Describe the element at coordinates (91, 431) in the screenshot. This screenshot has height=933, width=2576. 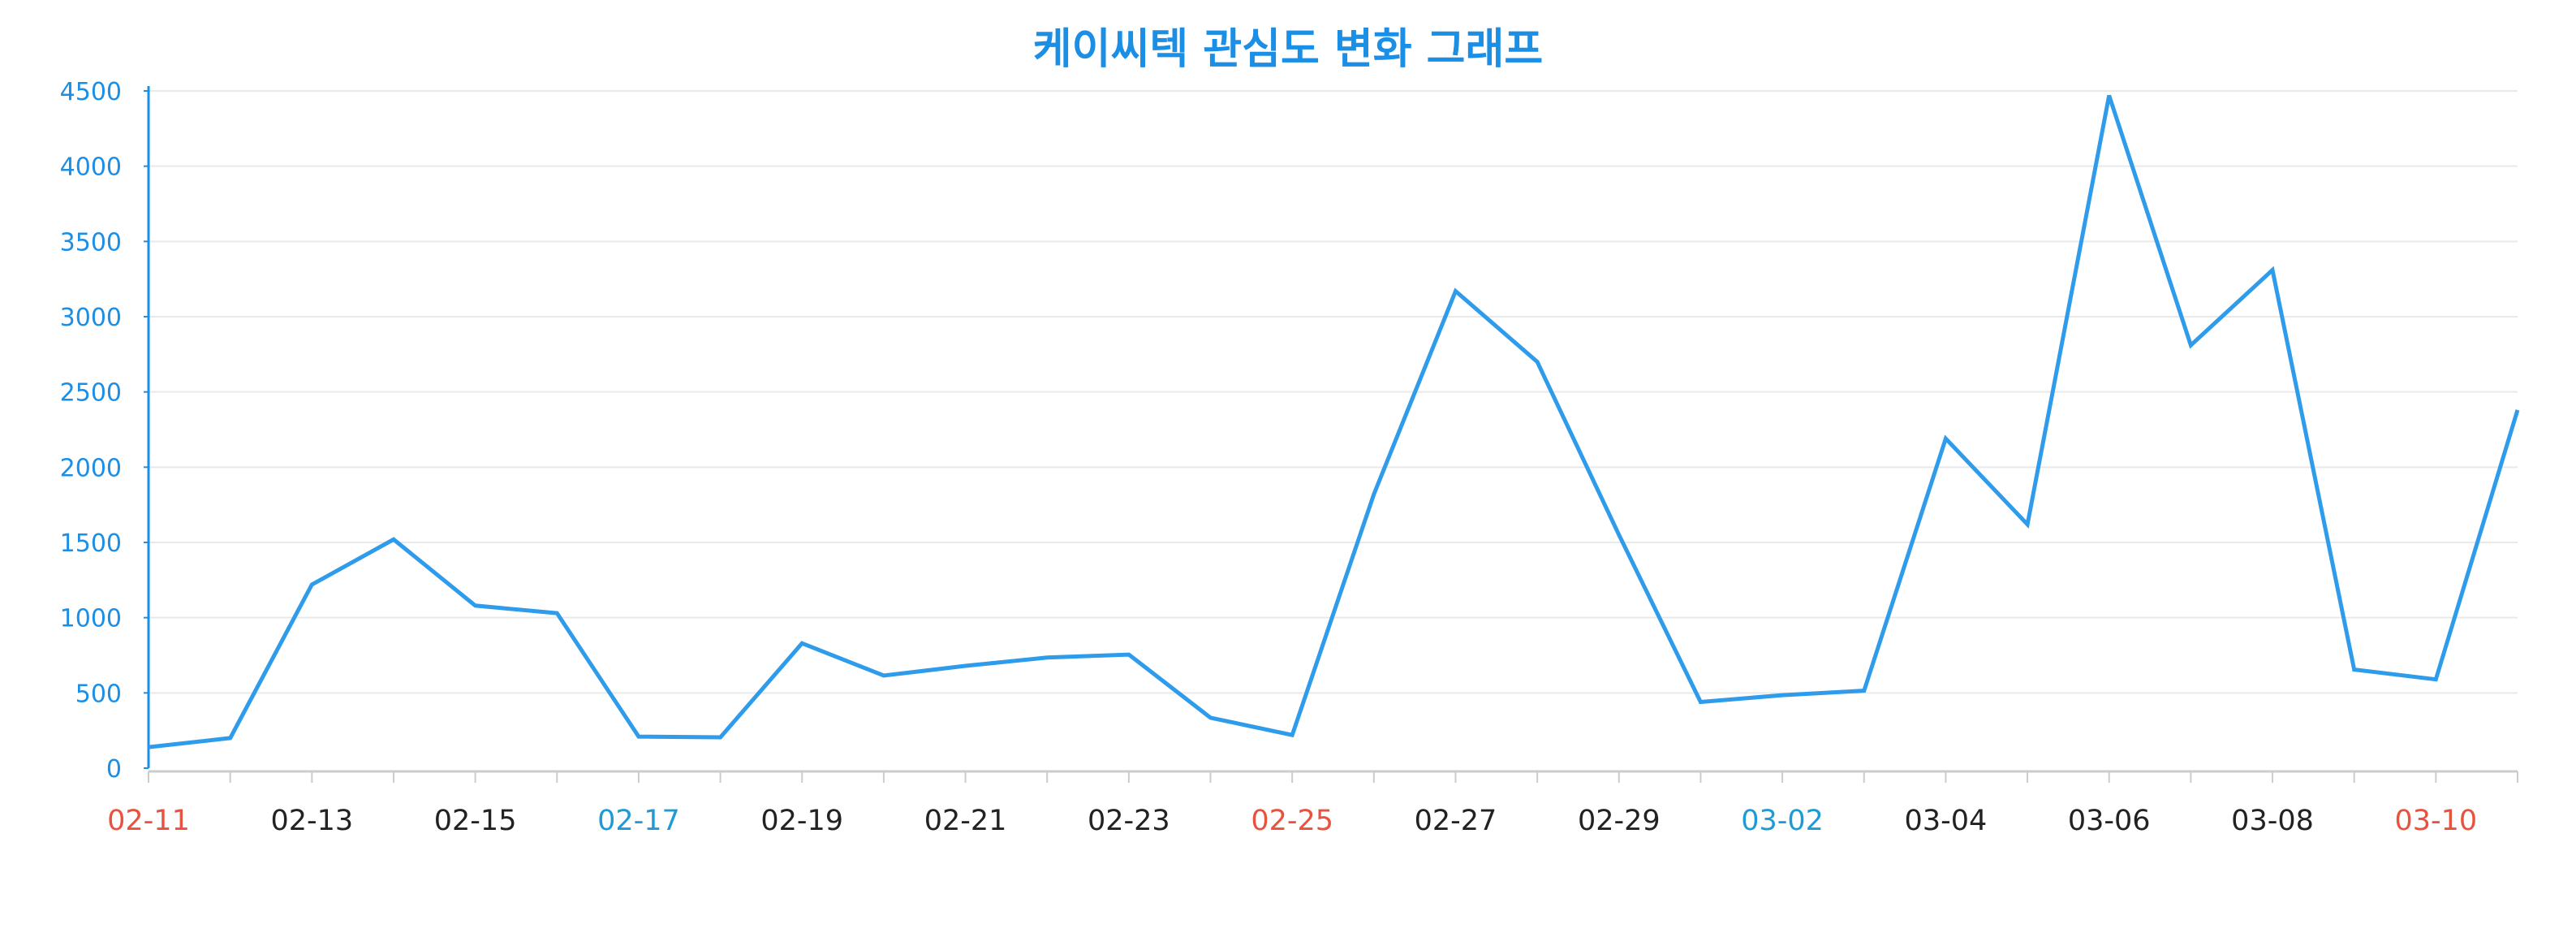
I see `y-axis-tick-labels: 0 500 1000 1500 2000 2500 3000 3500 4000 4500` at that location.